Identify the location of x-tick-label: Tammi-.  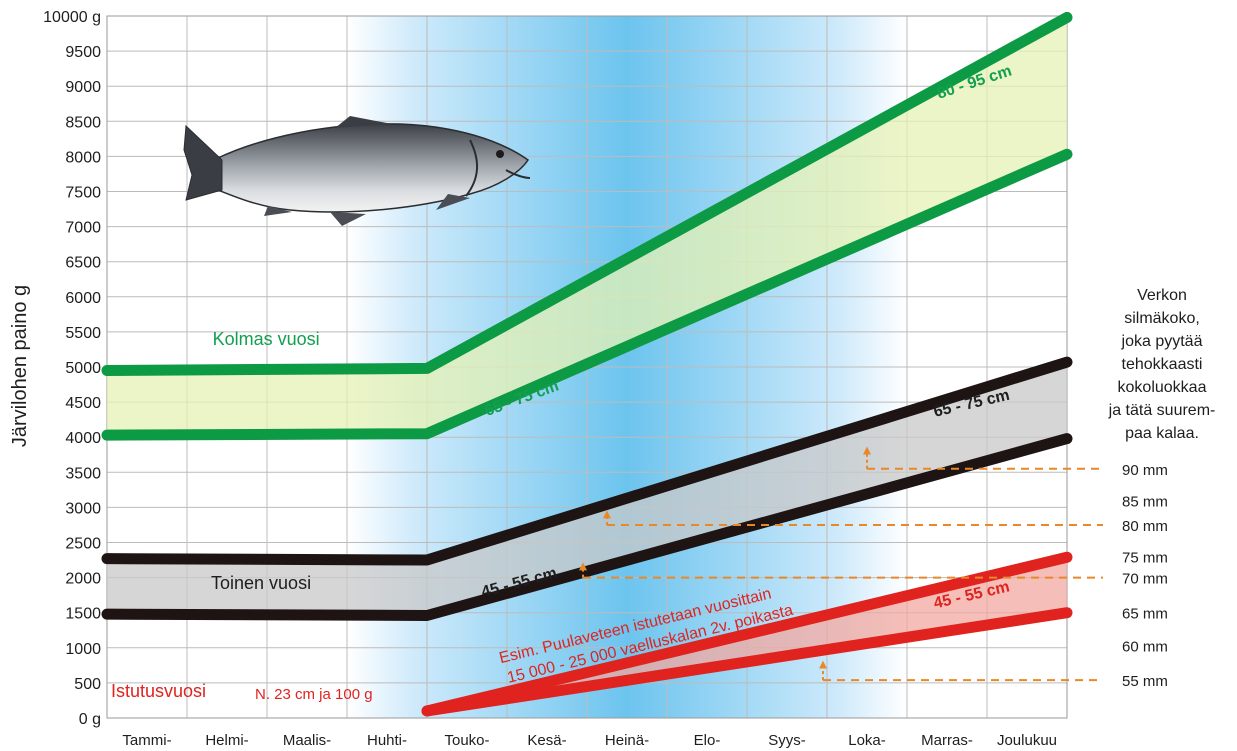
(146, 740).